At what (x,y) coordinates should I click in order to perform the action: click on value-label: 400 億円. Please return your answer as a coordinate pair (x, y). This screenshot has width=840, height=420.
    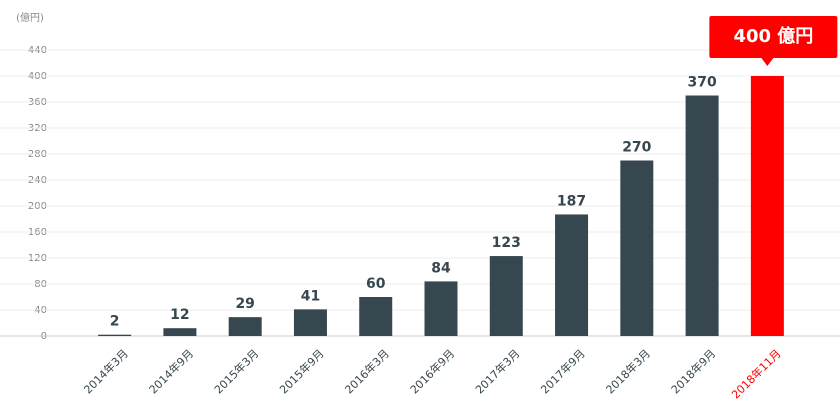
    Looking at the image, I should click on (773, 36).